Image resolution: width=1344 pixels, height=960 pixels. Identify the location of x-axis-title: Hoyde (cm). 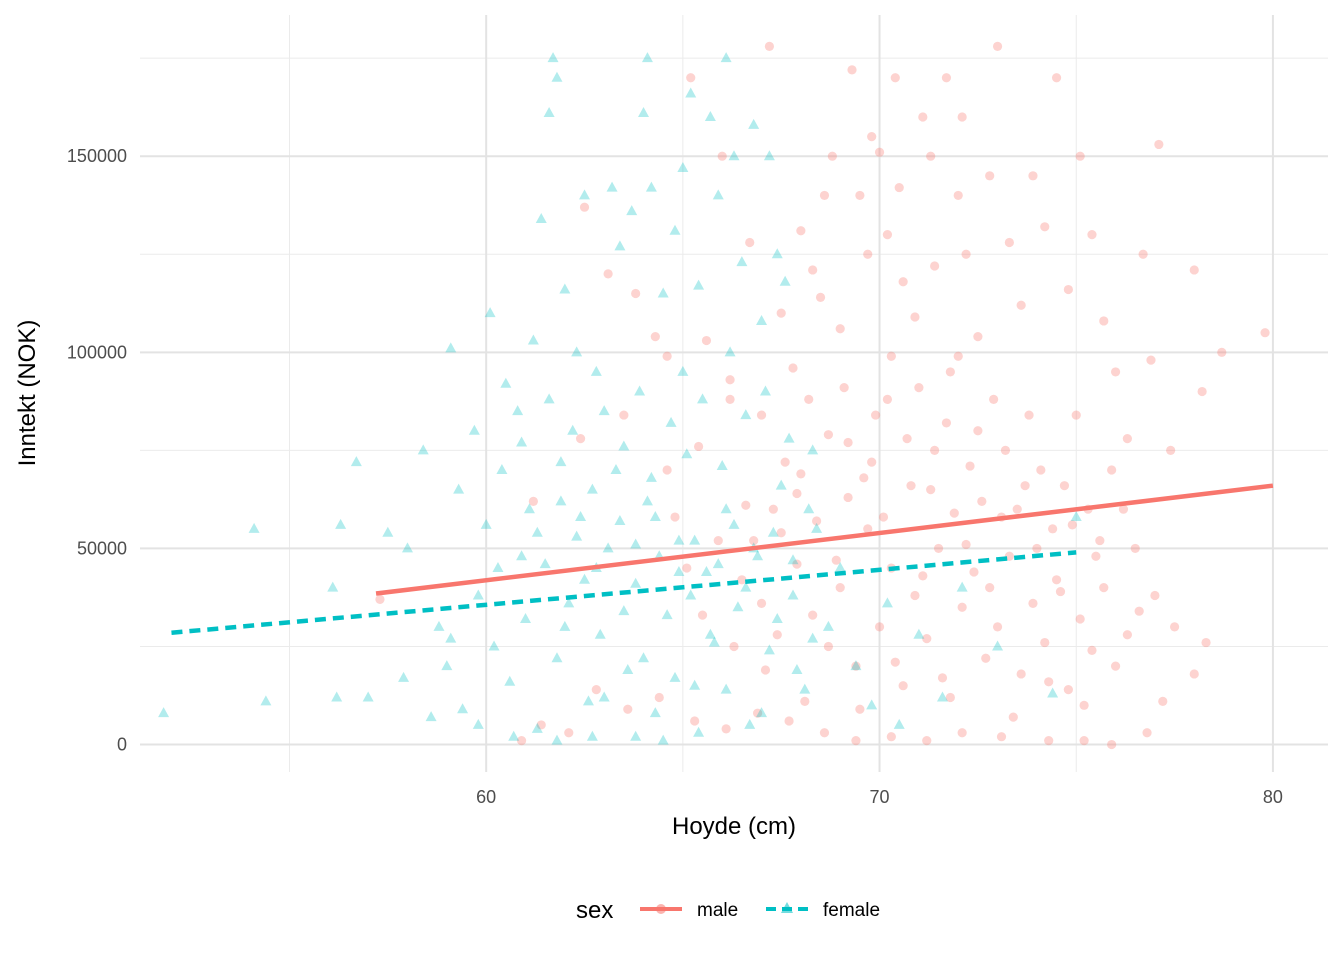
(734, 826).